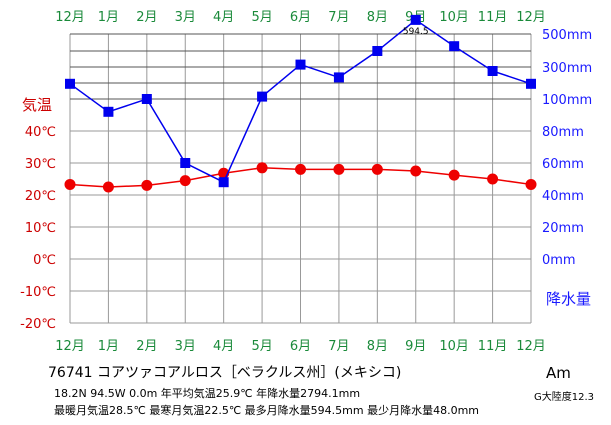 The height and width of the screenshot is (425, 611). I want to click on precipitation-tick-label: 40mm, so click(563, 196).